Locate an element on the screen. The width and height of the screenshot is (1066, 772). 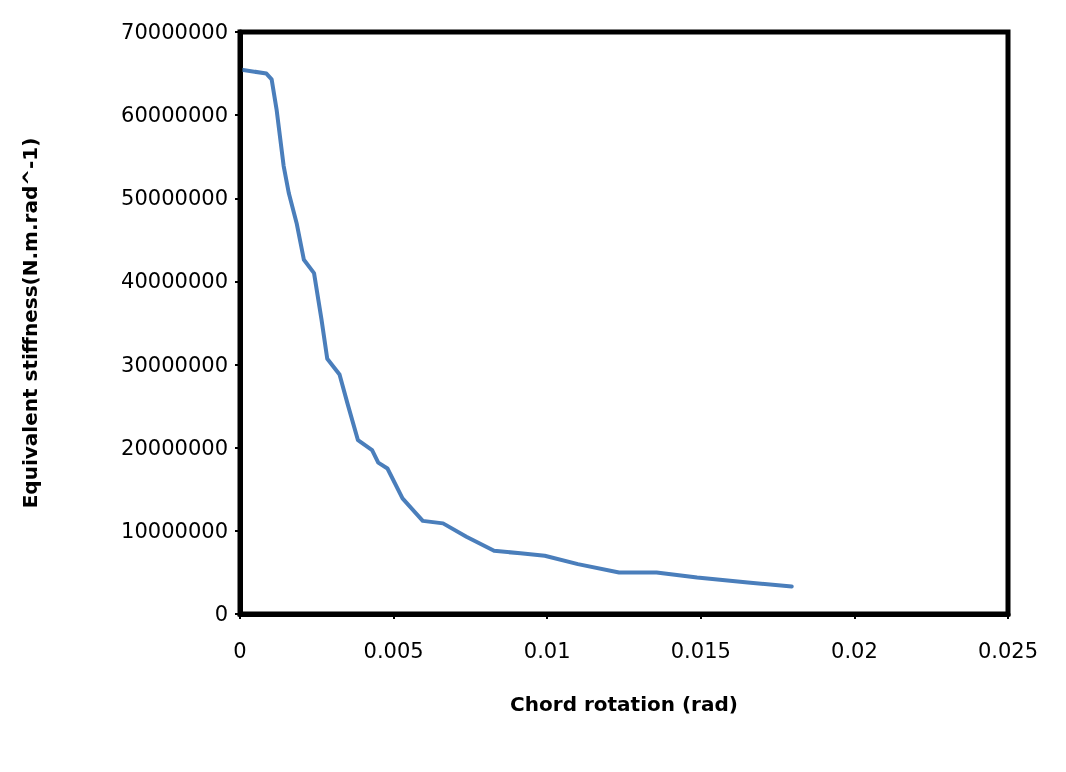
y-tick-label: 10000000 is located at coordinates (174, 530).